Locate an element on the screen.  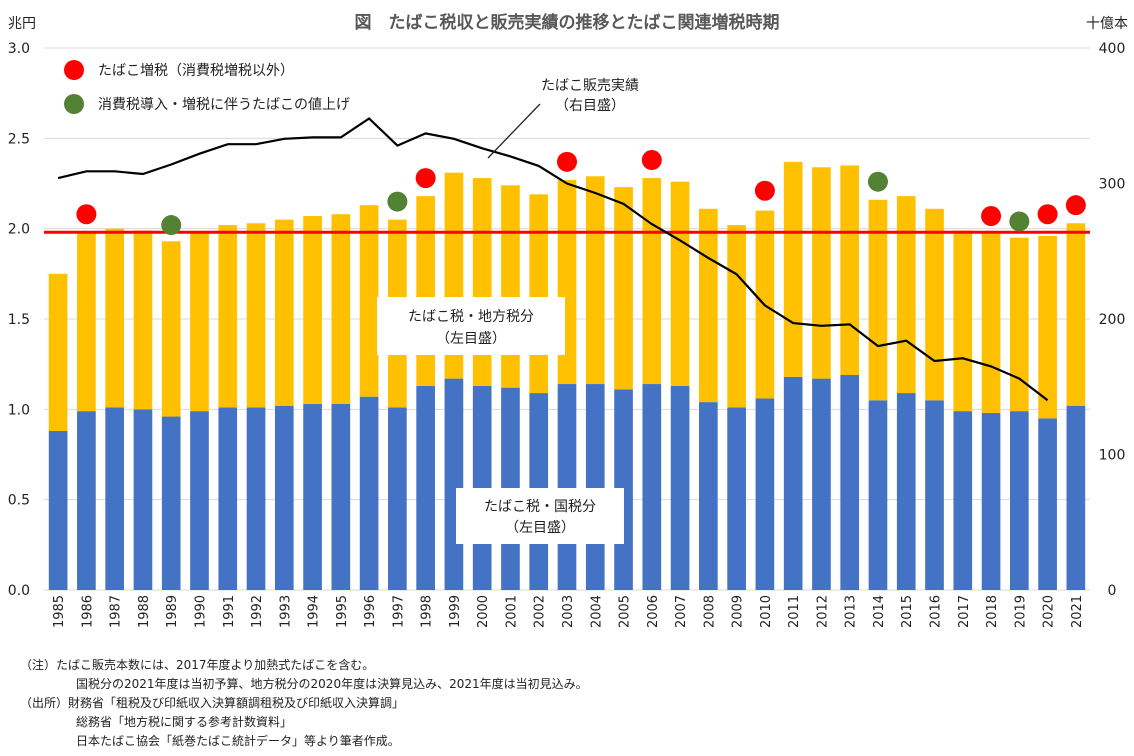
x-tick-label: 2011 is located at coordinates (794, 611).